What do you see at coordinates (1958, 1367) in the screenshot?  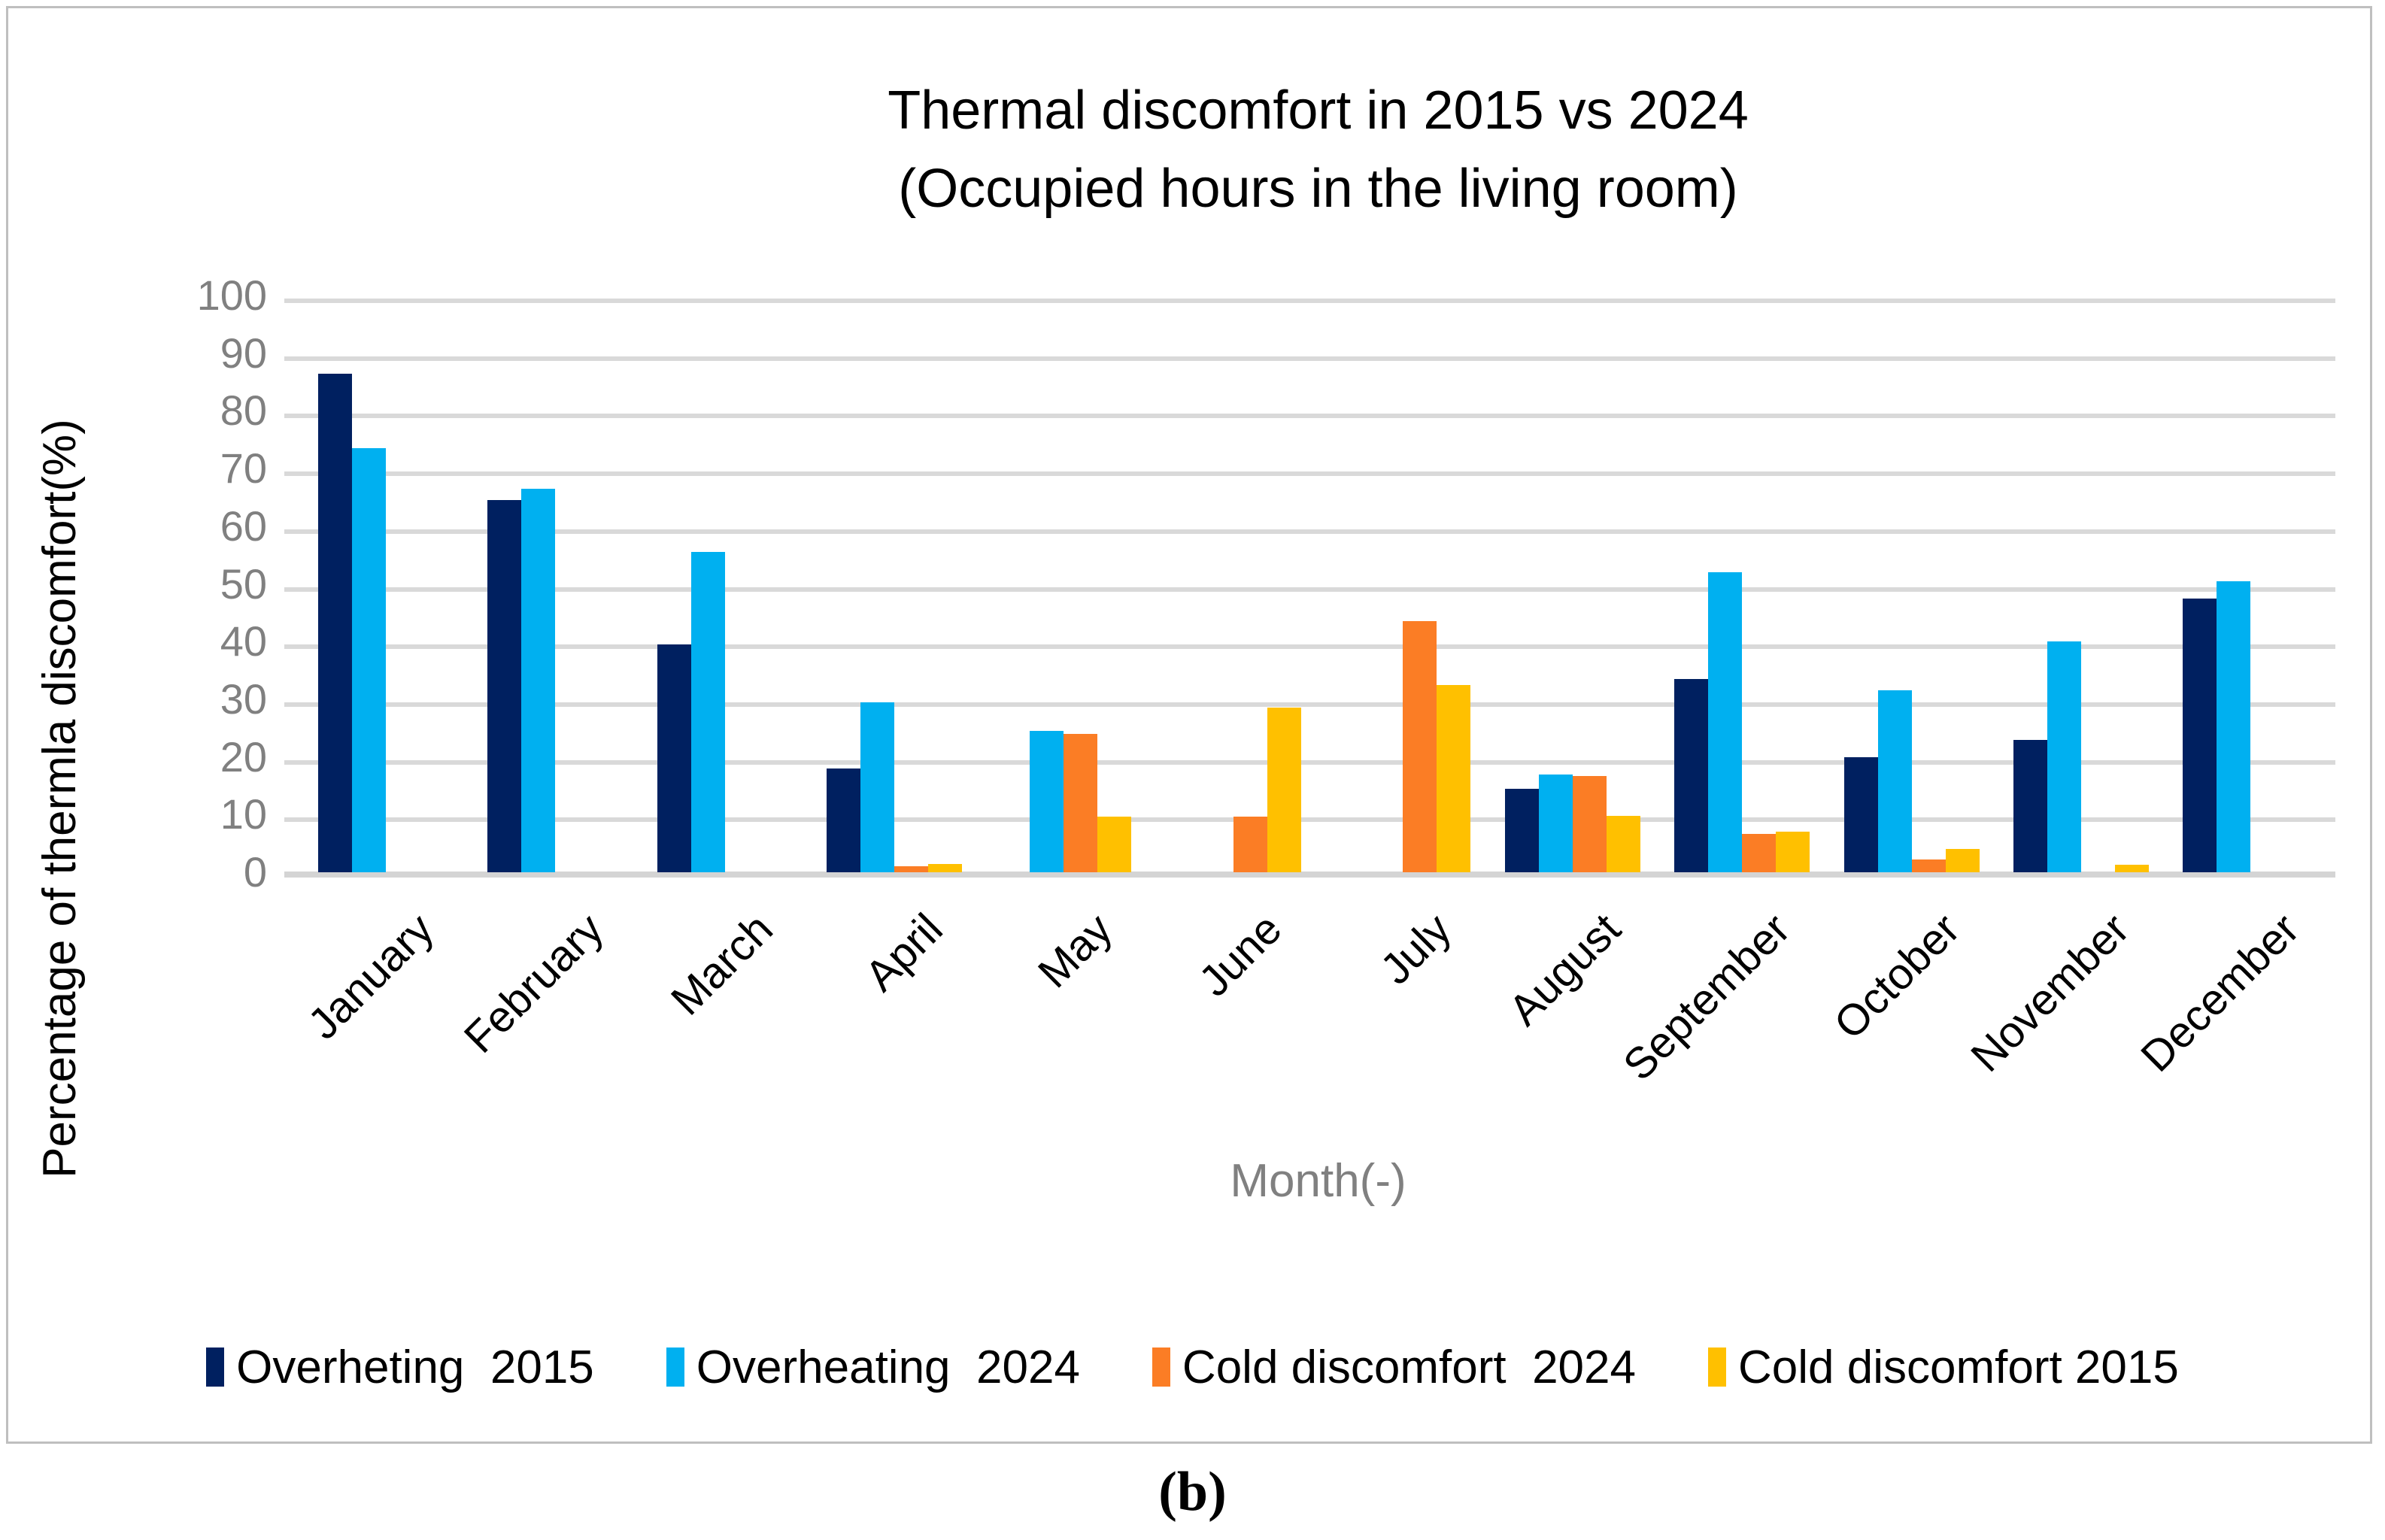 I see `legend-label-cold-discomfort-2015: Cold discomfort 2015` at bounding box center [1958, 1367].